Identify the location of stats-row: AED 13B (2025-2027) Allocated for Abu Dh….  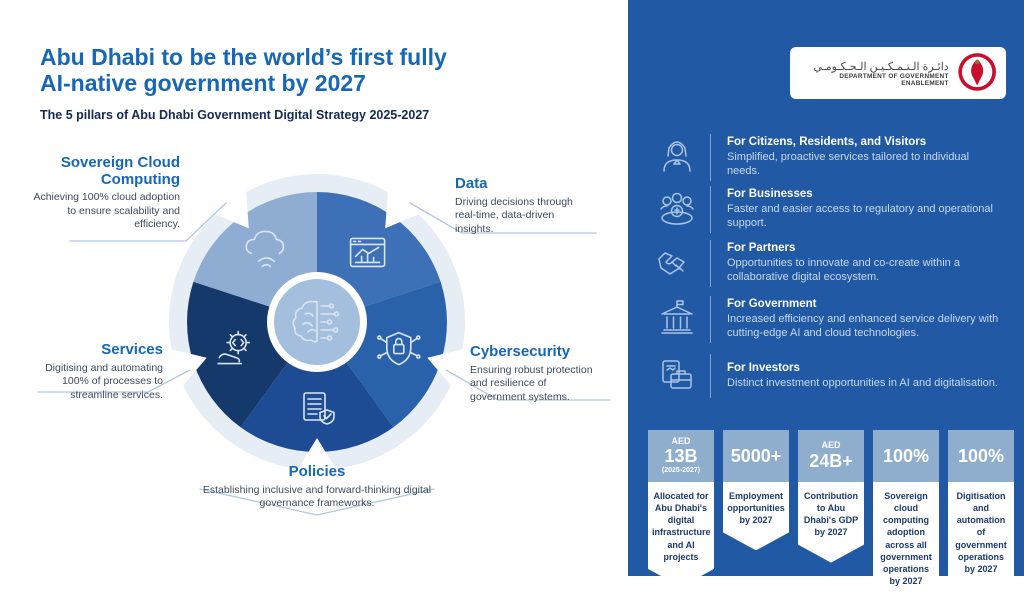
(831, 520).